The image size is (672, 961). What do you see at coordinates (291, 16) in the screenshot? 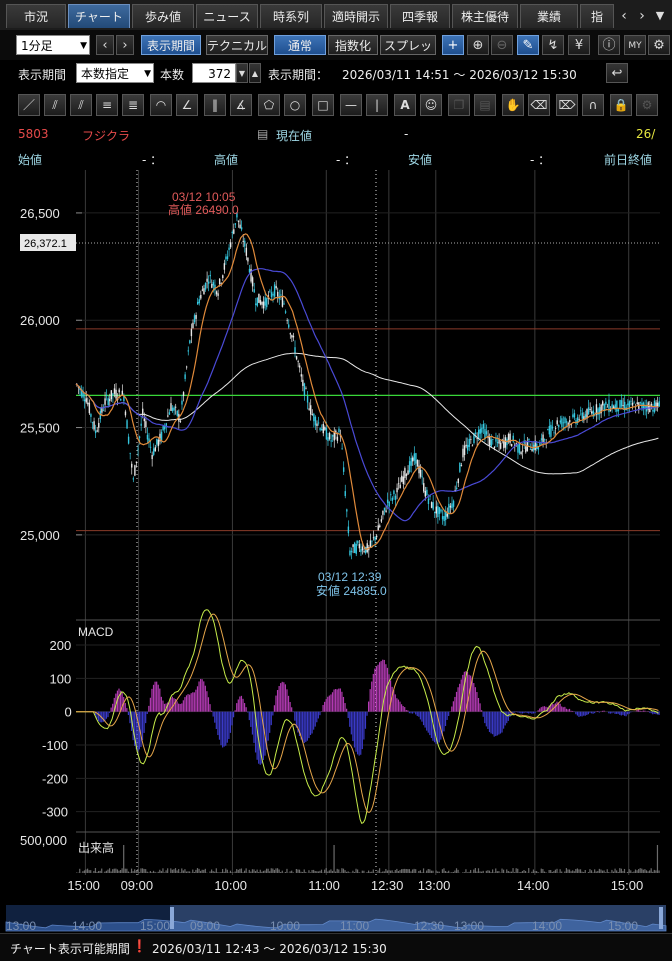
I see `tab-timeseries: 時系列` at bounding box center [291, 16].